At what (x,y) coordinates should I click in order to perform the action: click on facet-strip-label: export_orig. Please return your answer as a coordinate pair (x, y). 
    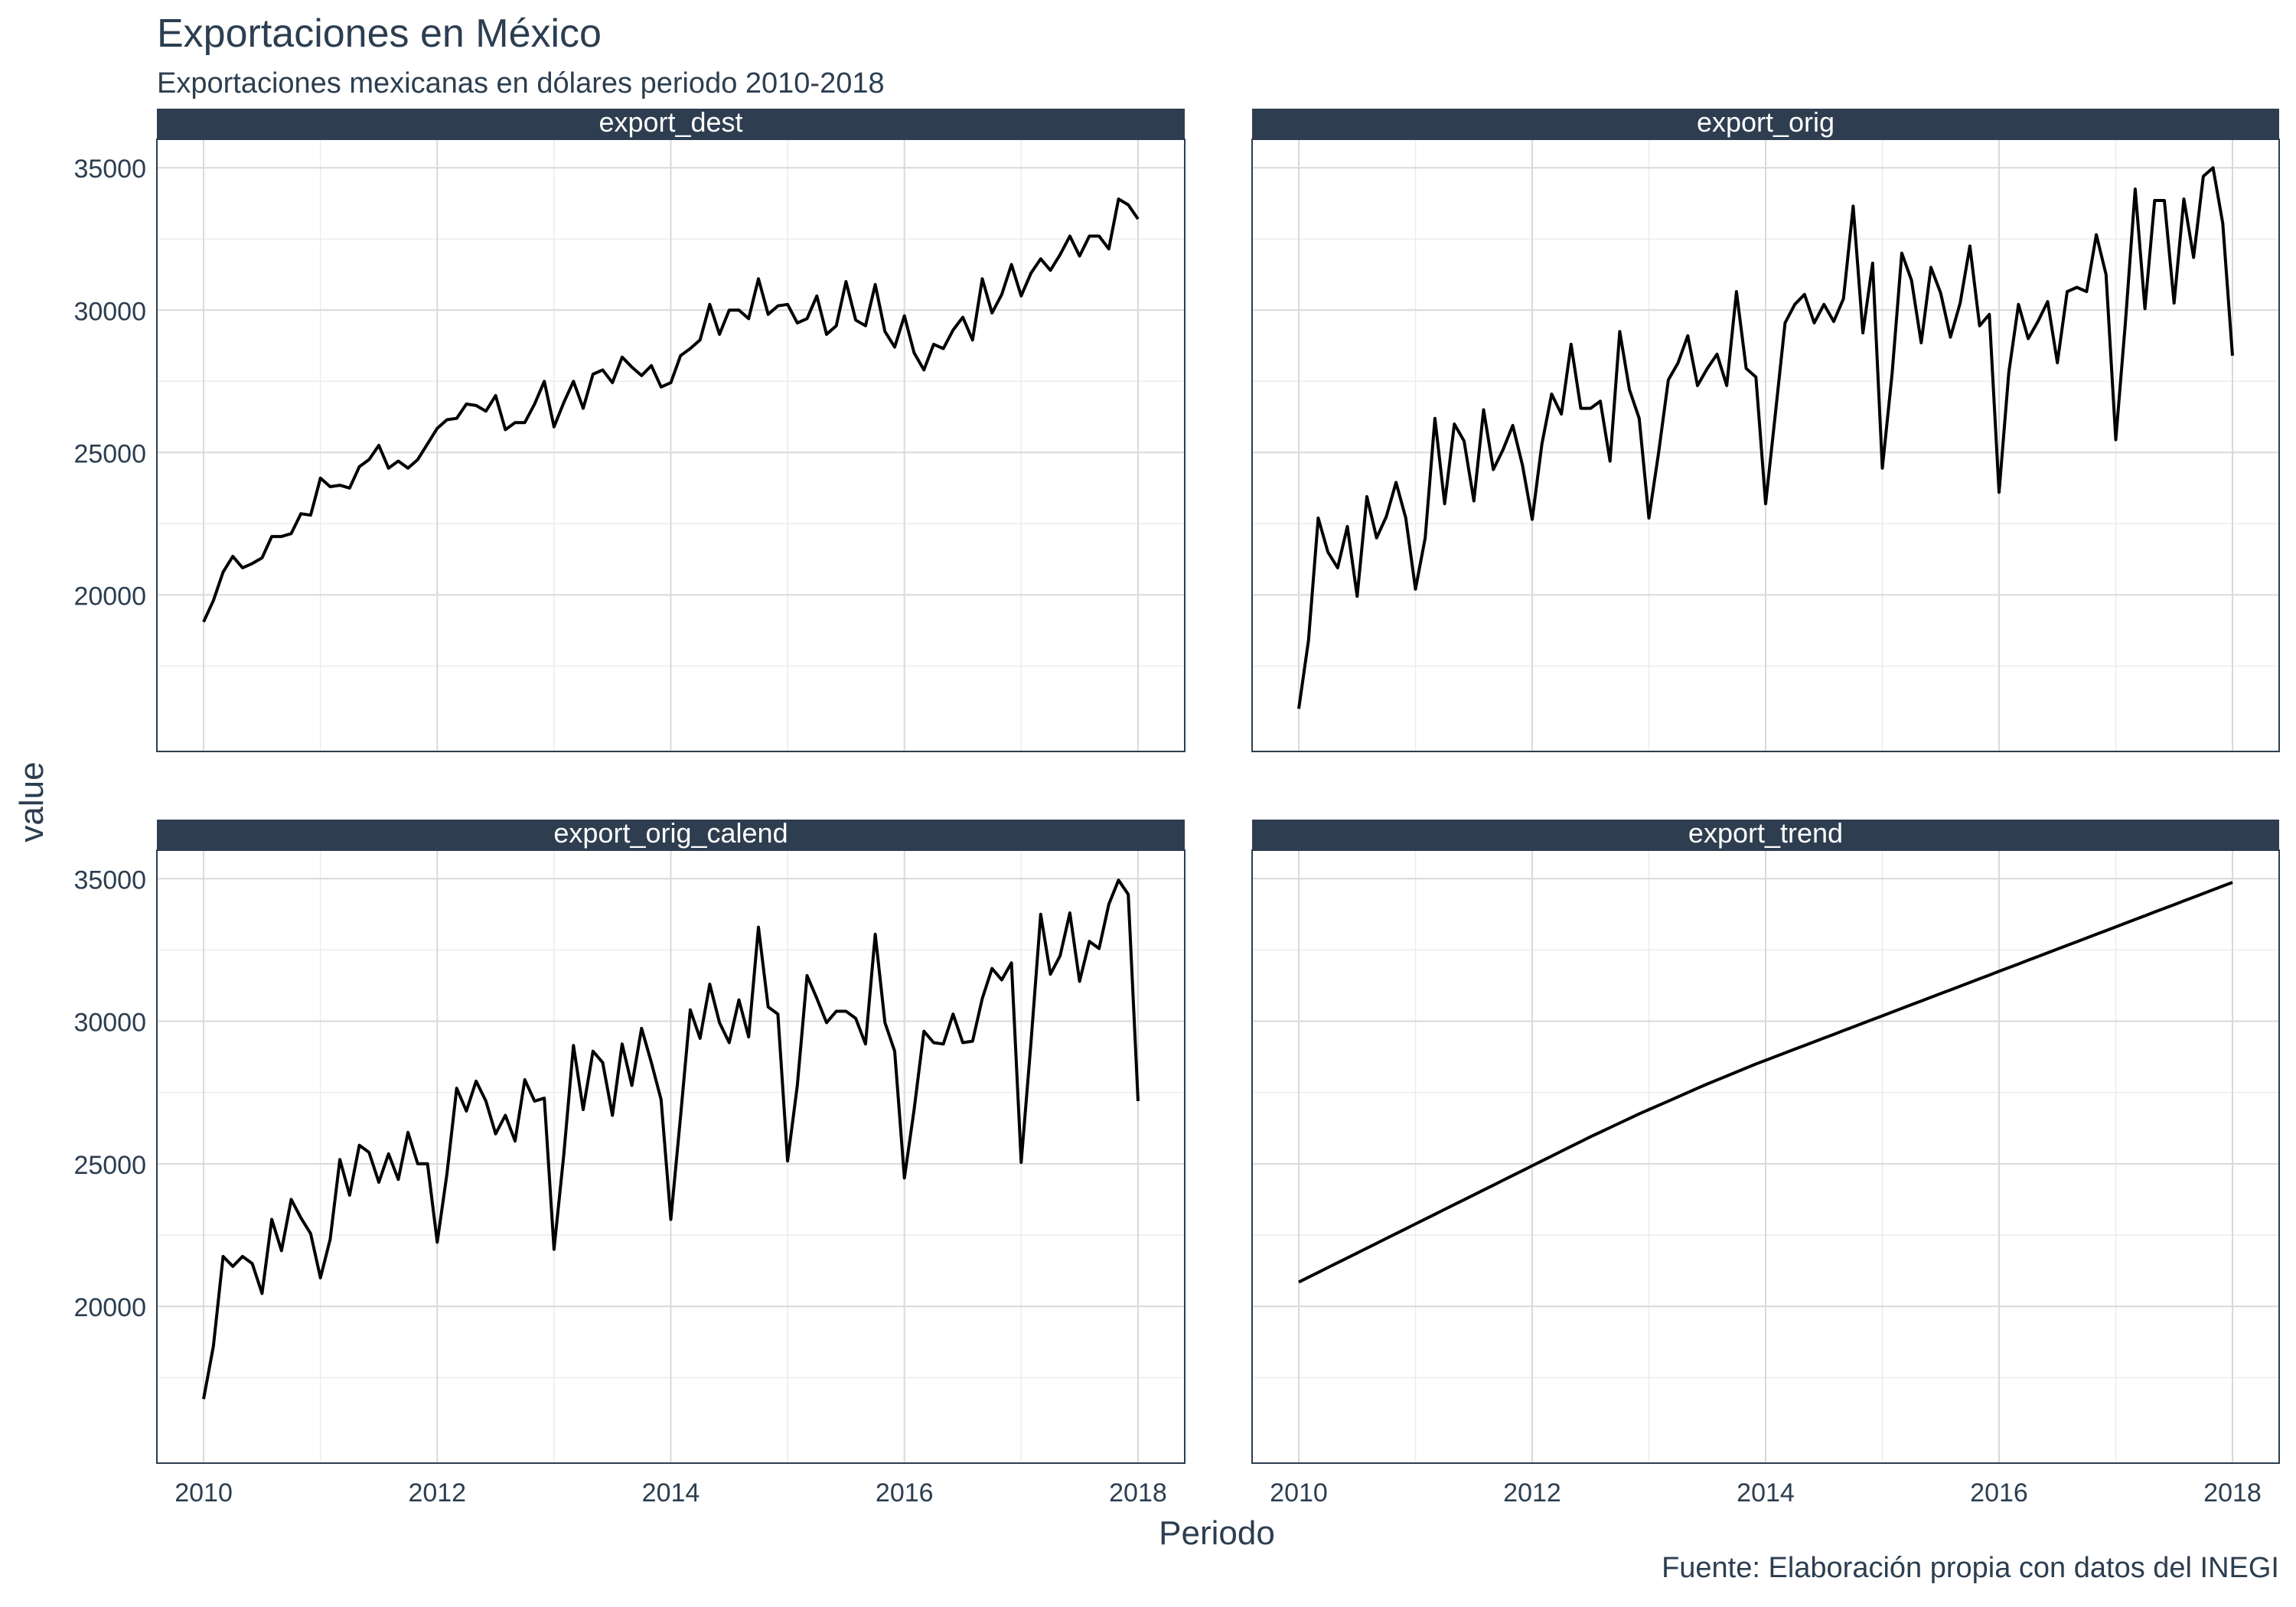
    Looking at the image, I should click on (1766, 122).